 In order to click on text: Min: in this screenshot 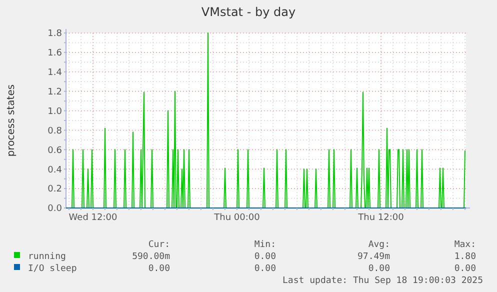, I will do `click(265, 245)`.